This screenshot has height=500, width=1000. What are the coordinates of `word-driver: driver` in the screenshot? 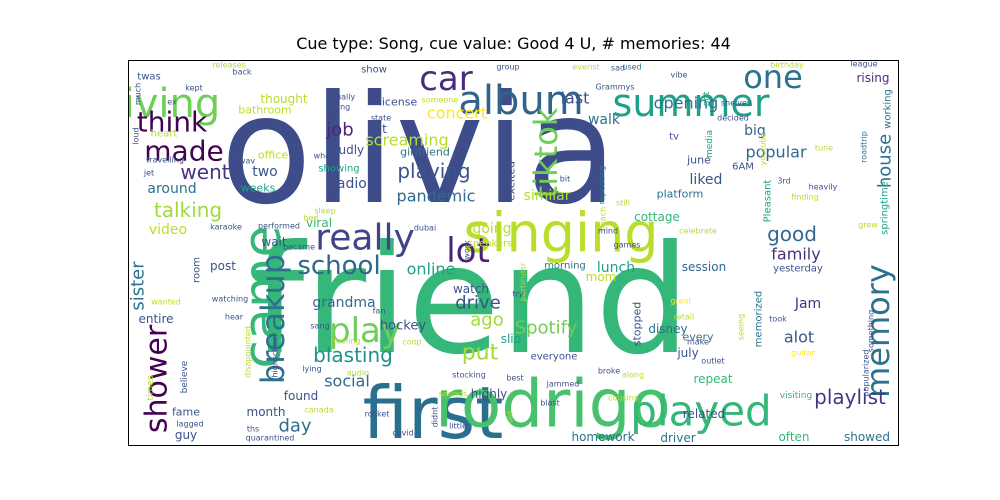 It's located at (677, 438).